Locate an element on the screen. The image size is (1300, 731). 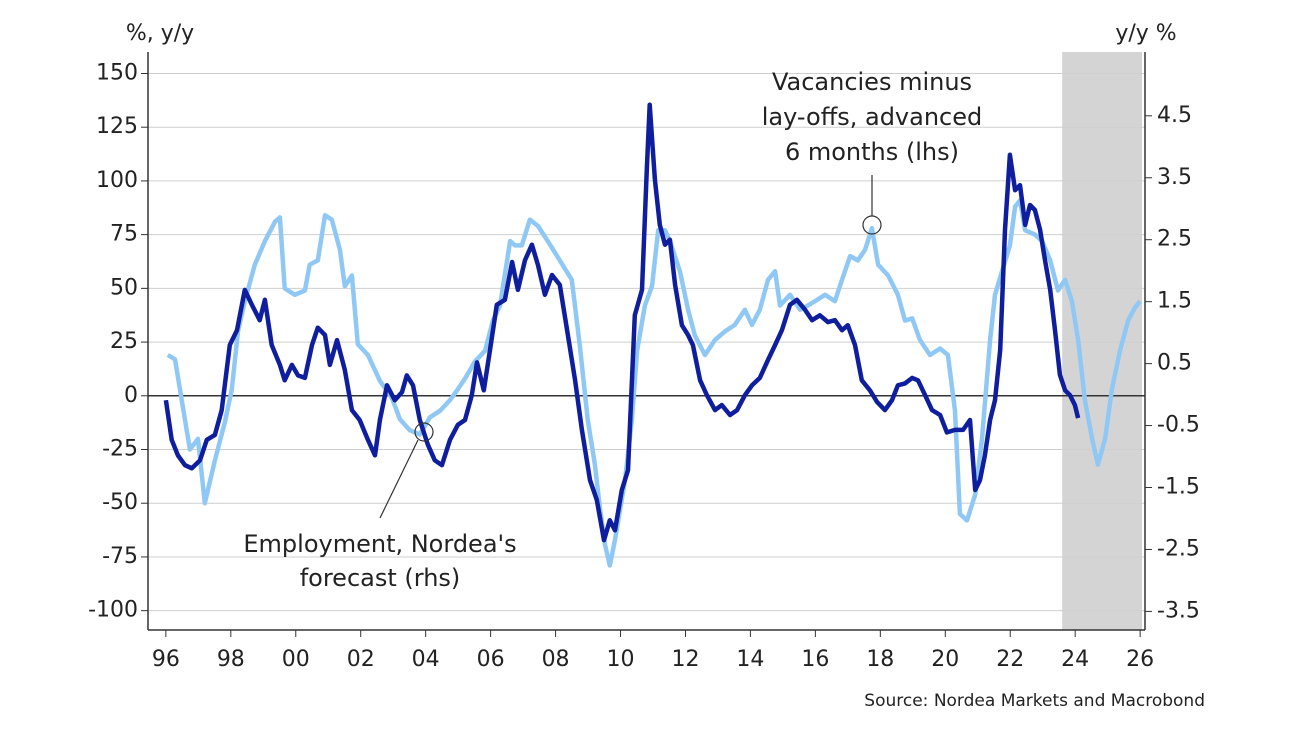
annotation-text: lay-offs, advanced is located at coordinates (872, 117).